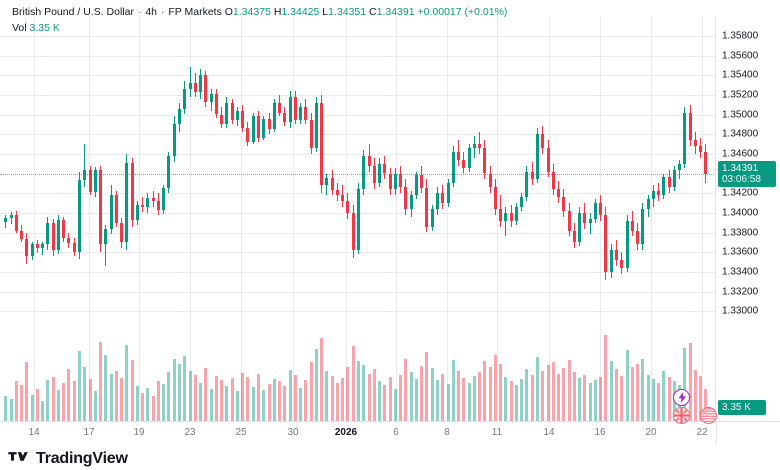  Describe the element at coordinates (325, 12) in the screenshot. I see `low-label: L` at that location.